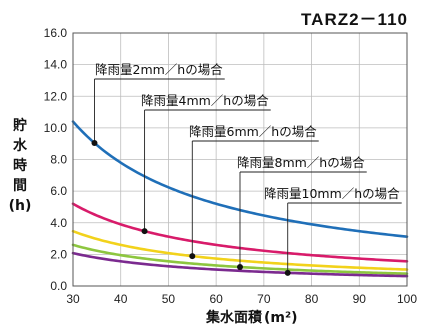  What do you see at coordinates (58, 191) in the screenshot?
I see `y-tick-label: 6.0` at bounding box center [58, 191].